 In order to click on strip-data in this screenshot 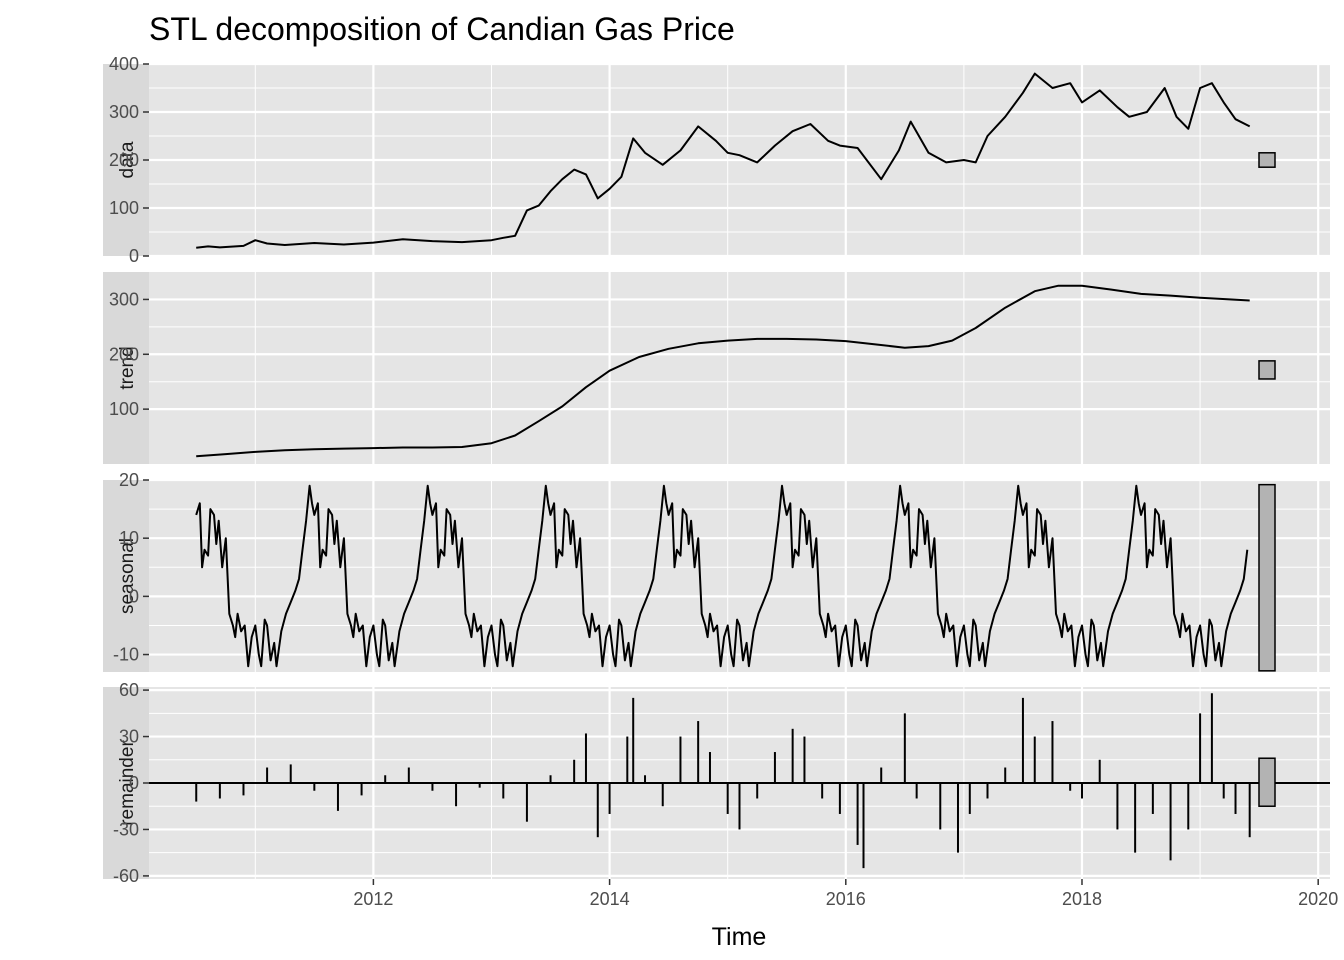, I will do `click(126, 160)`.